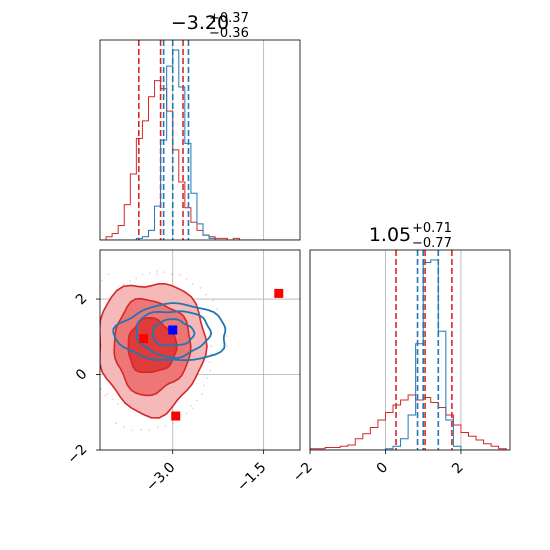  I want to click on top-title-minus: −0.36, so click(229, 33).